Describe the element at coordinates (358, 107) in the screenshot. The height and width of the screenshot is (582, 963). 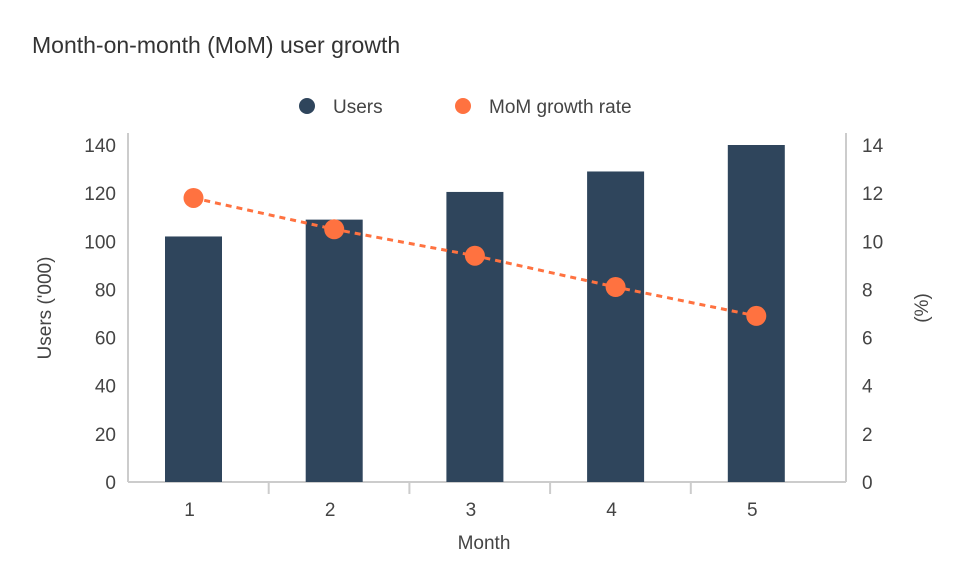
I see `legend-users-label: Users` at that location.